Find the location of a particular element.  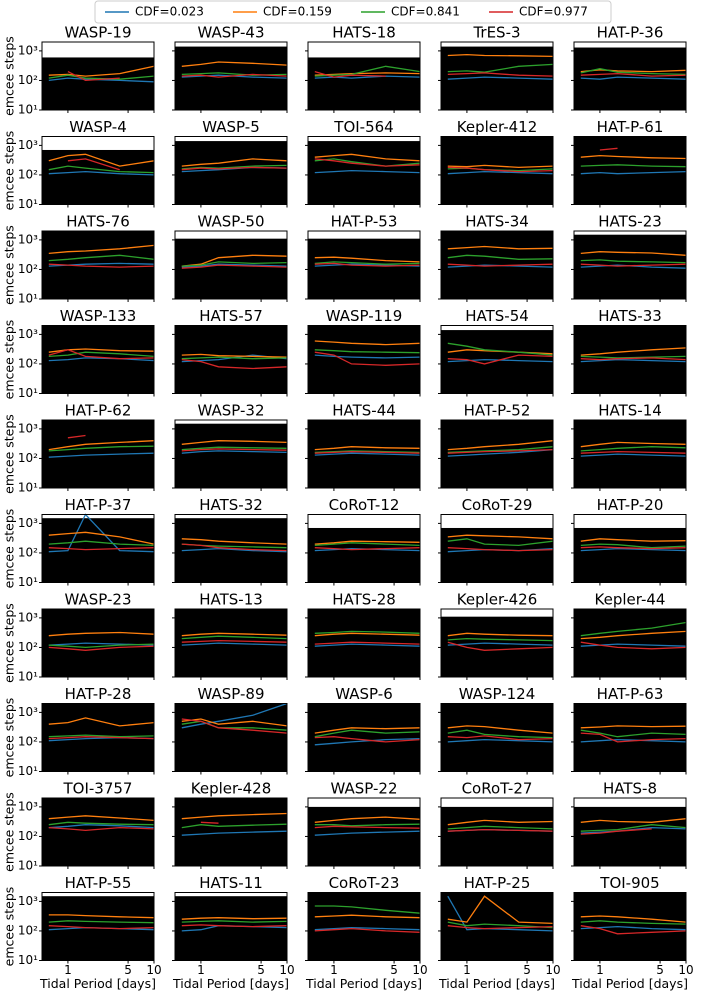

panel-title: HAT-P-28 is located at coordinates (98, 694).